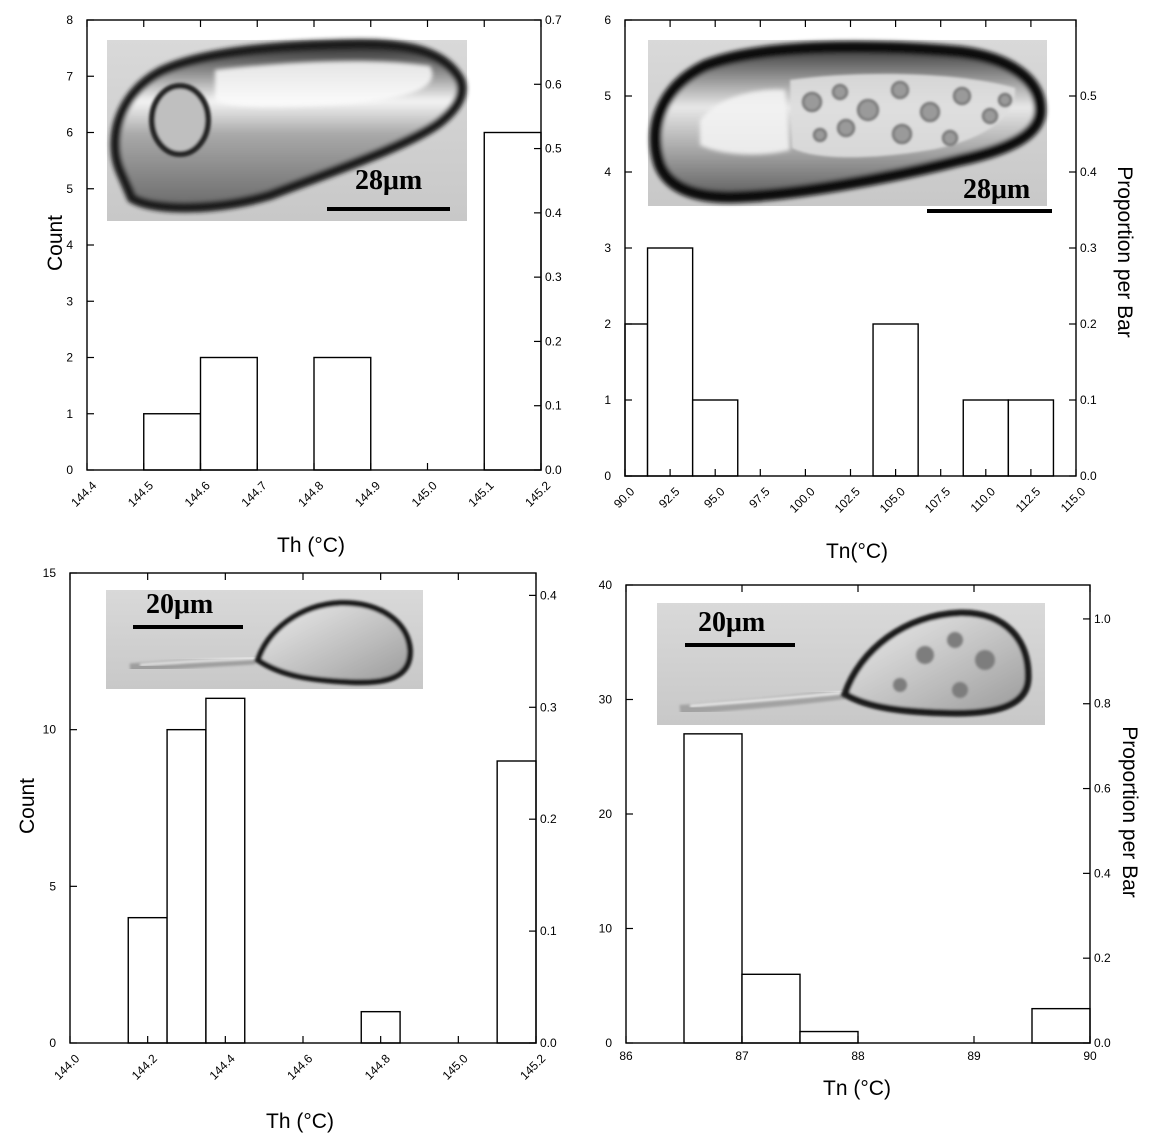 The height and width of the screenshot is (1135, 1150). What do you see at coordinates (996, 189) in the screenshot?
I see `scale-label-2: 28μm` at bounding box center [996, 189].